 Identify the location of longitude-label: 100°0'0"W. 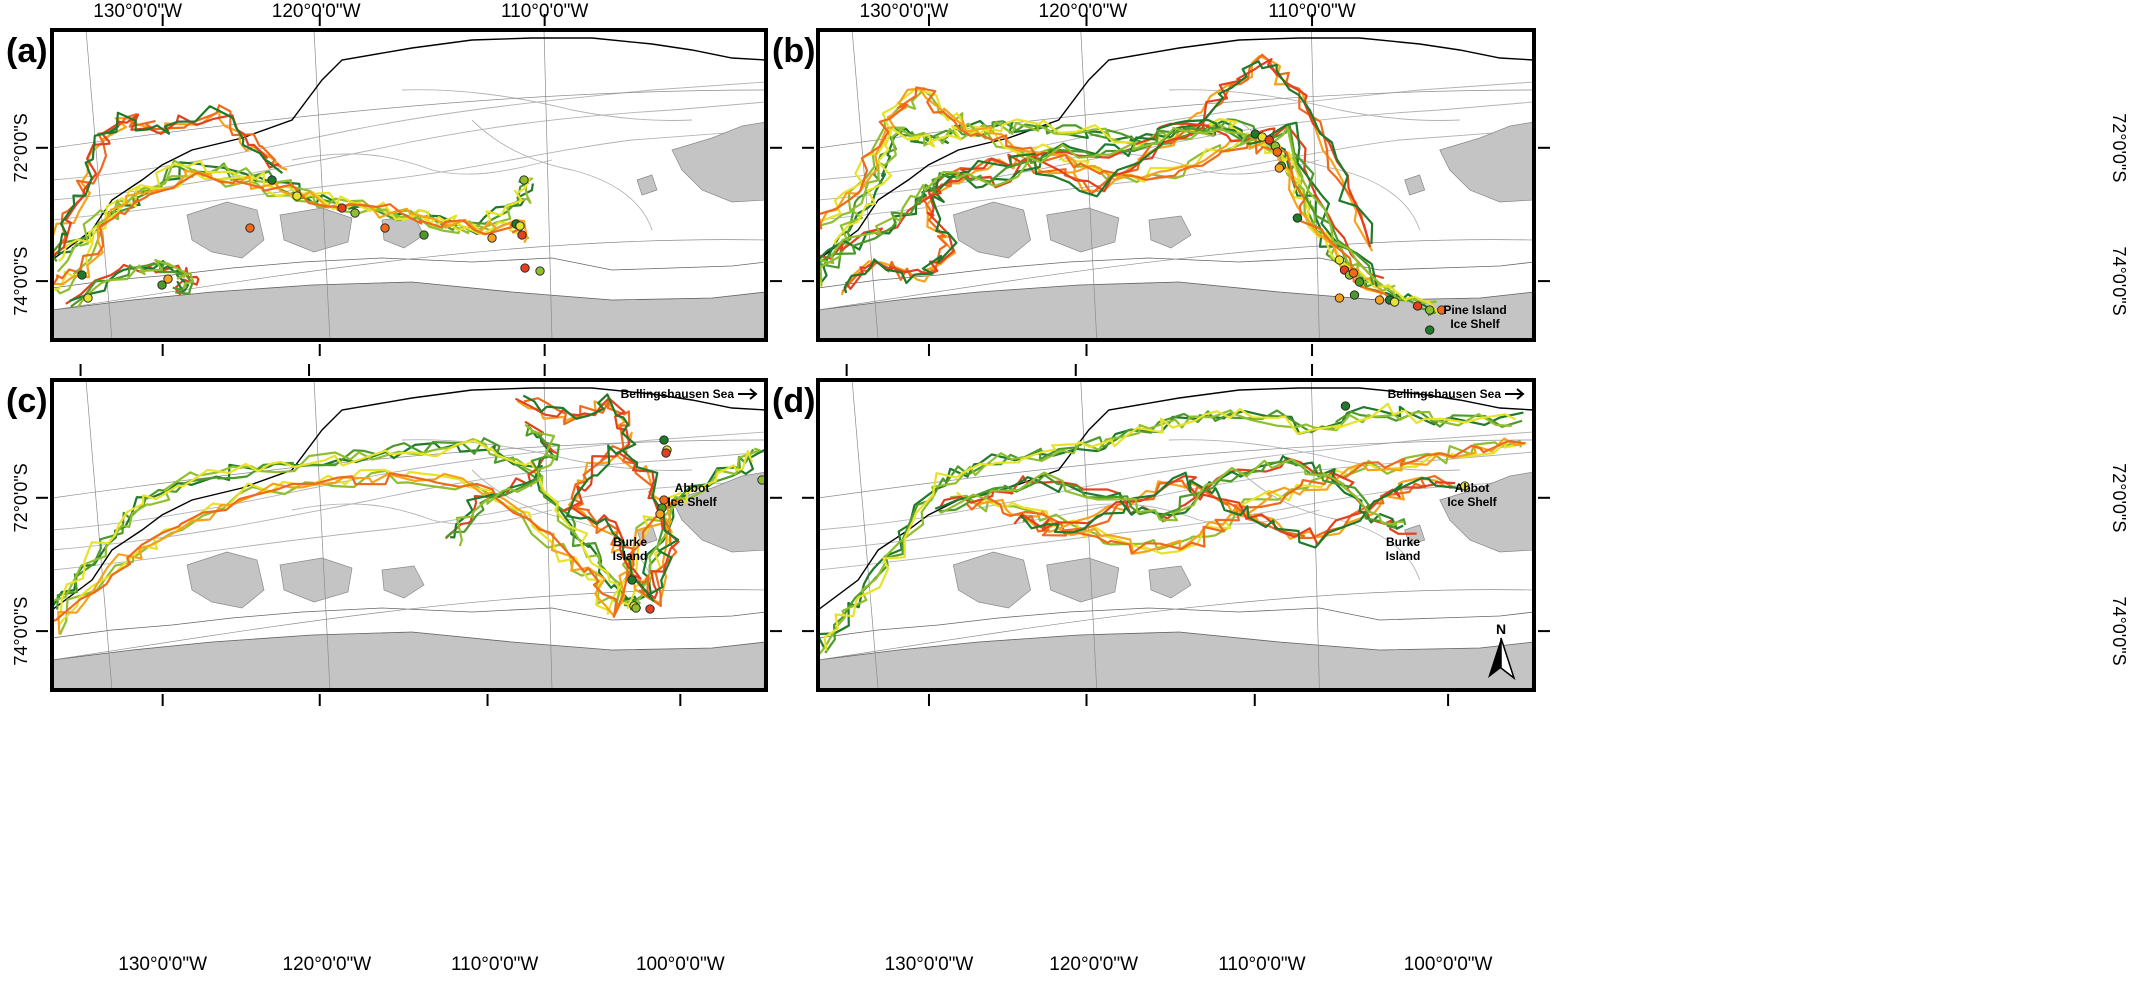
(1448, 964).